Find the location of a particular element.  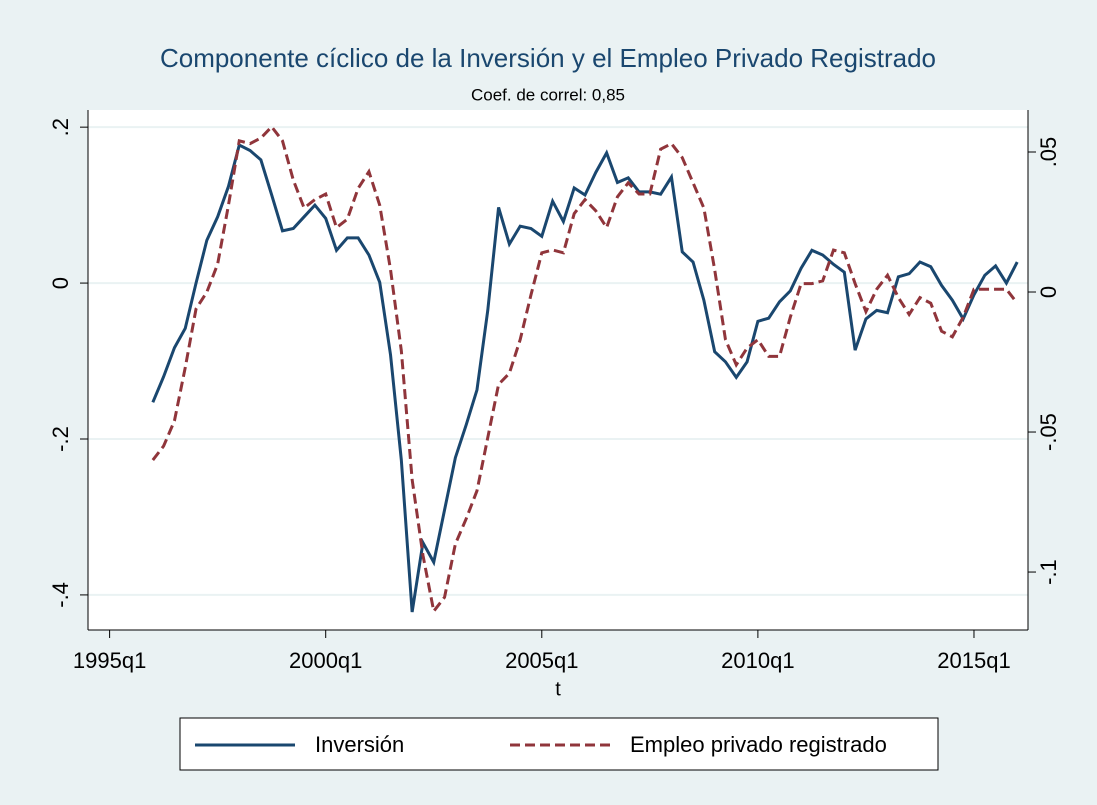

legend-label: Empleo privado registrado is located at coordinates (758, 744).